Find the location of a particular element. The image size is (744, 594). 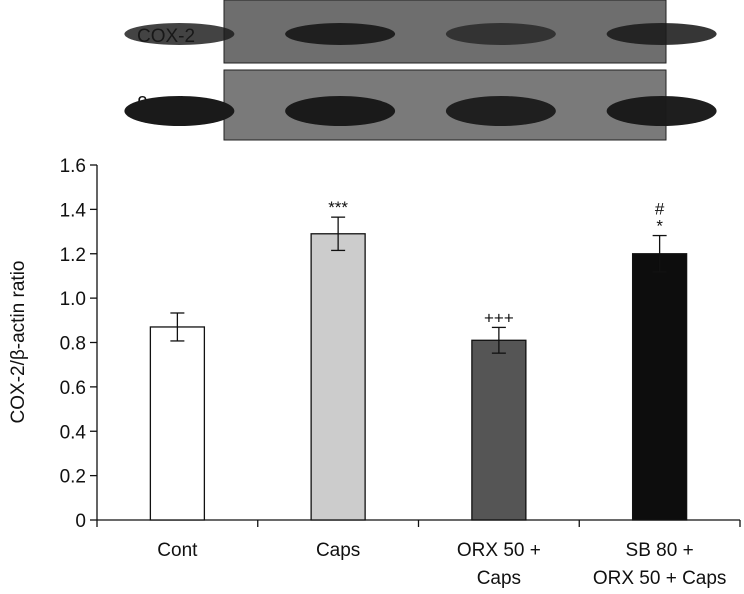

y-tick-label: 0.8 is located at coordinates (73, 344).